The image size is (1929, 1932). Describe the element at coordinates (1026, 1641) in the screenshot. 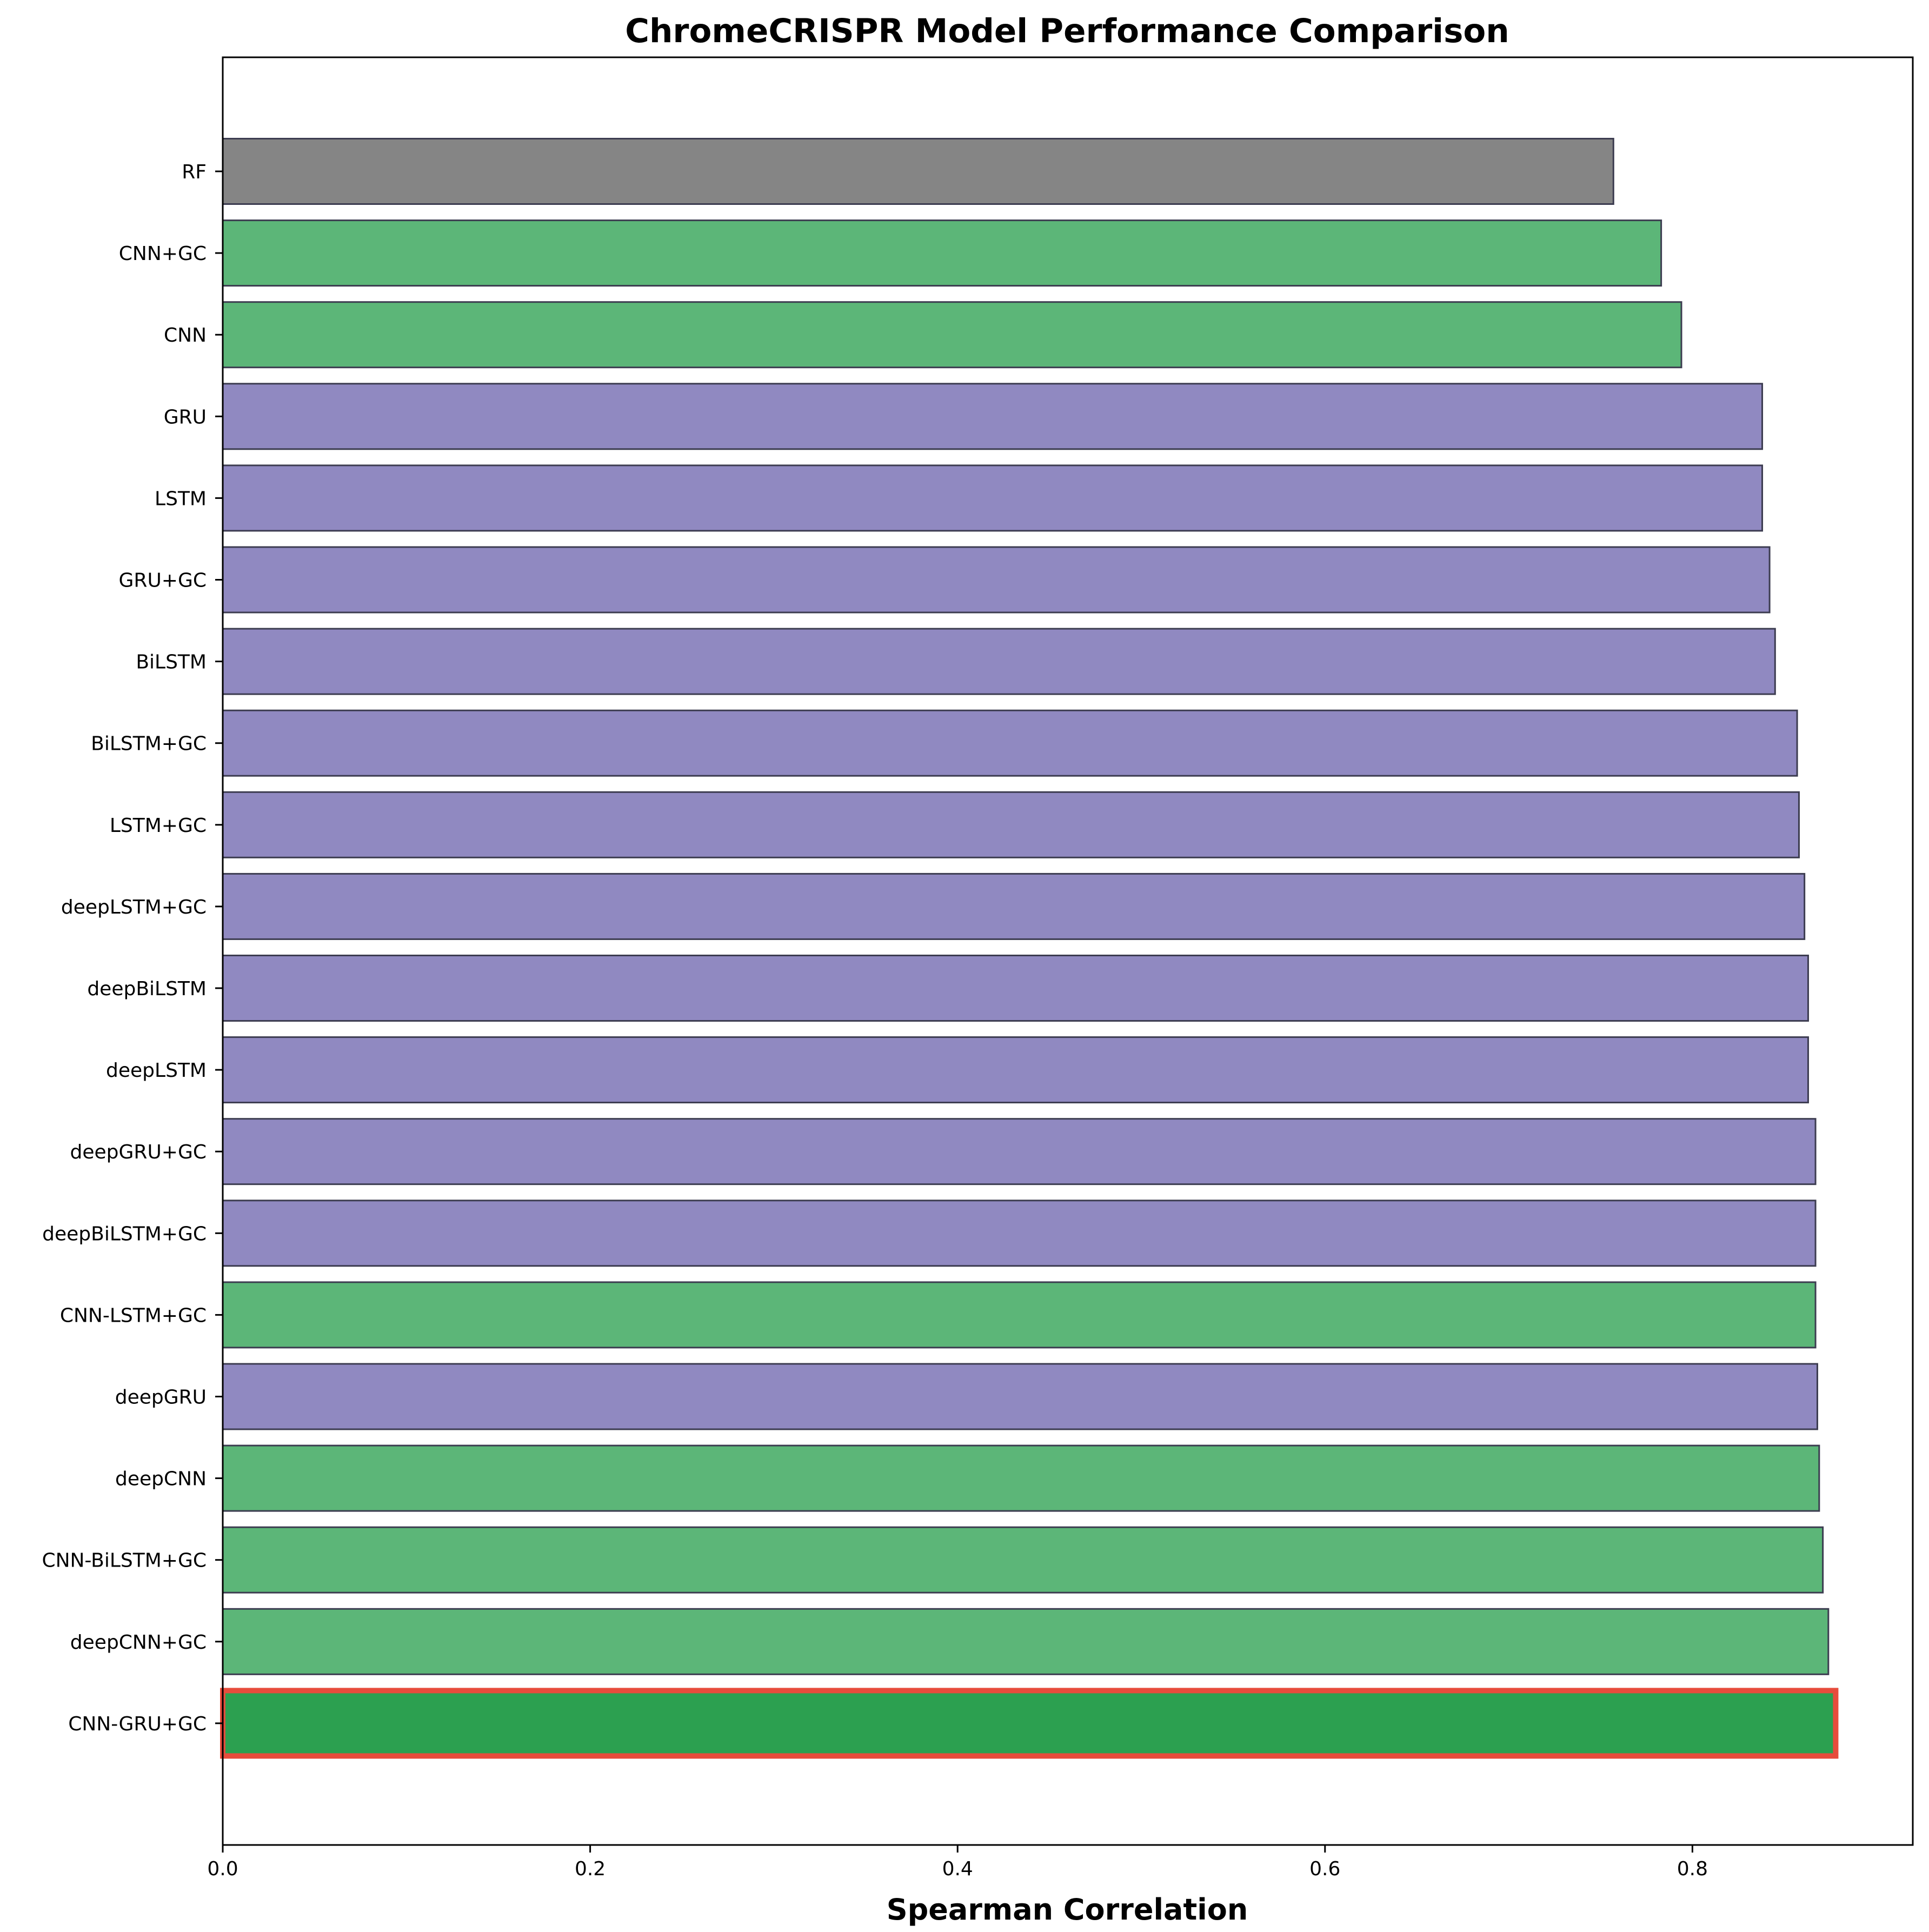

I see `bar-deepcnn-plus-gc` at that location.